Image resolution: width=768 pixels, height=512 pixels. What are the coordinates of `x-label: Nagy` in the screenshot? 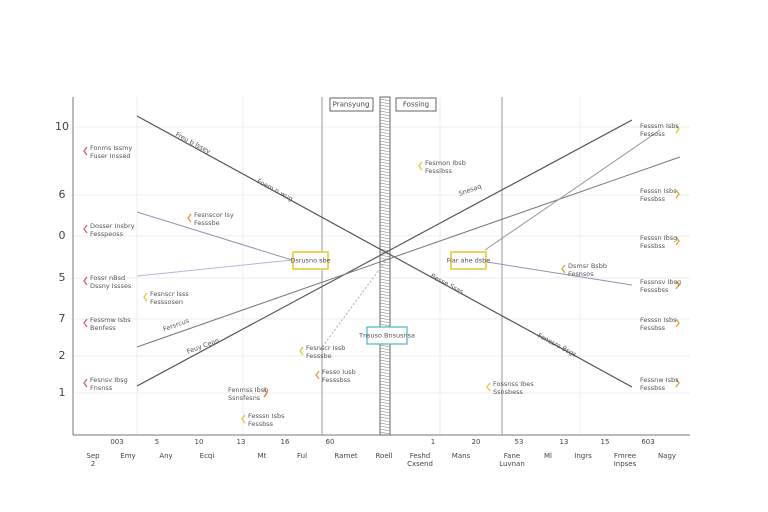 It's located at (667, 456).